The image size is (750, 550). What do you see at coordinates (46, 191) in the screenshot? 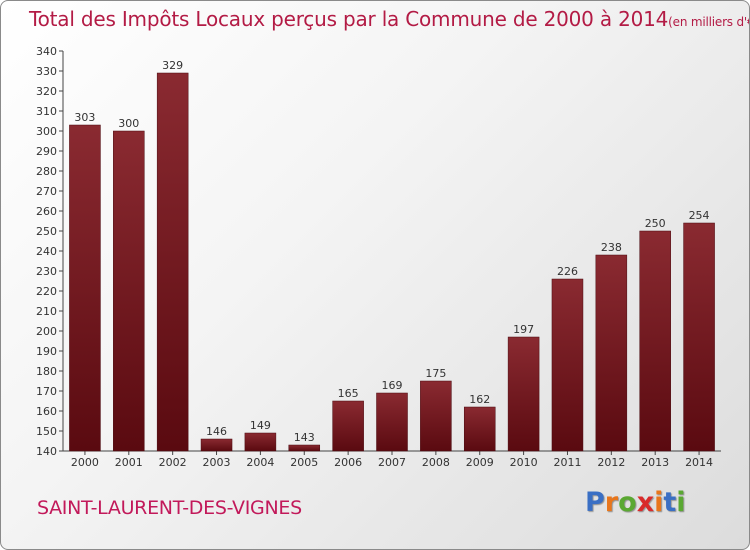
I see `y-tick-label: 270` at bounding box center [46, 191].